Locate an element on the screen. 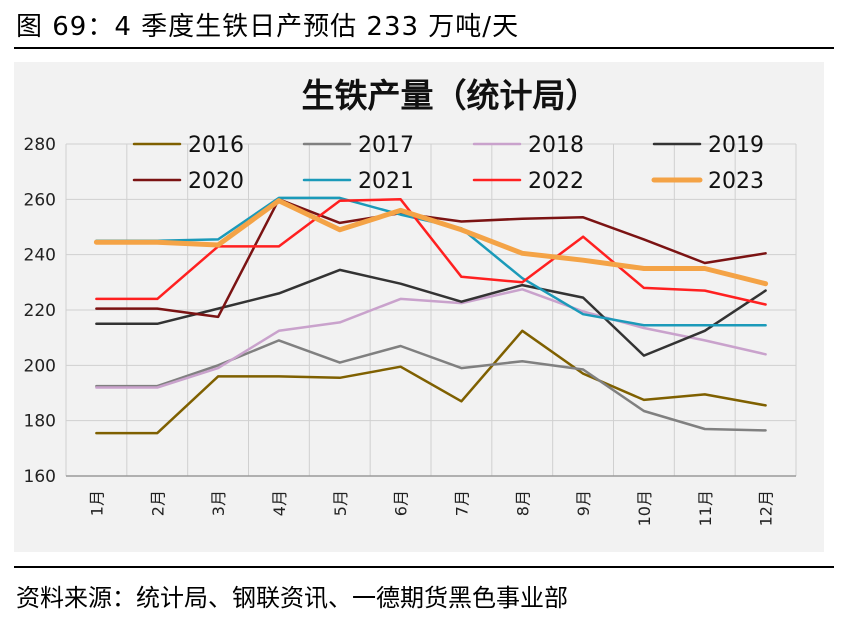 The image size is (849, 625). series-line-2022 is located at coordinates (431, 252).